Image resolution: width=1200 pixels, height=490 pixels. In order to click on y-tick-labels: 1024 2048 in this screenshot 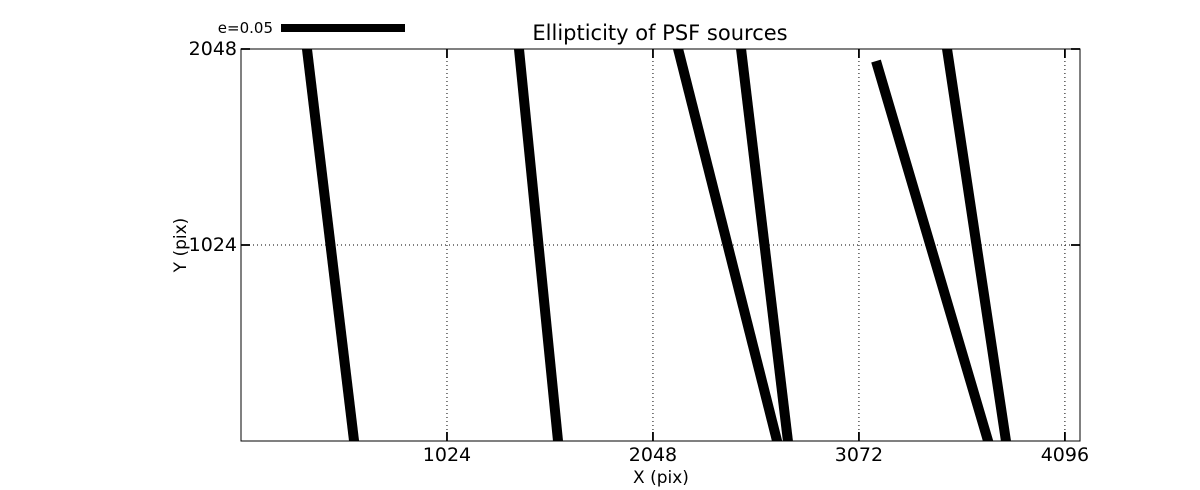, I will do `click(213, 147)`.